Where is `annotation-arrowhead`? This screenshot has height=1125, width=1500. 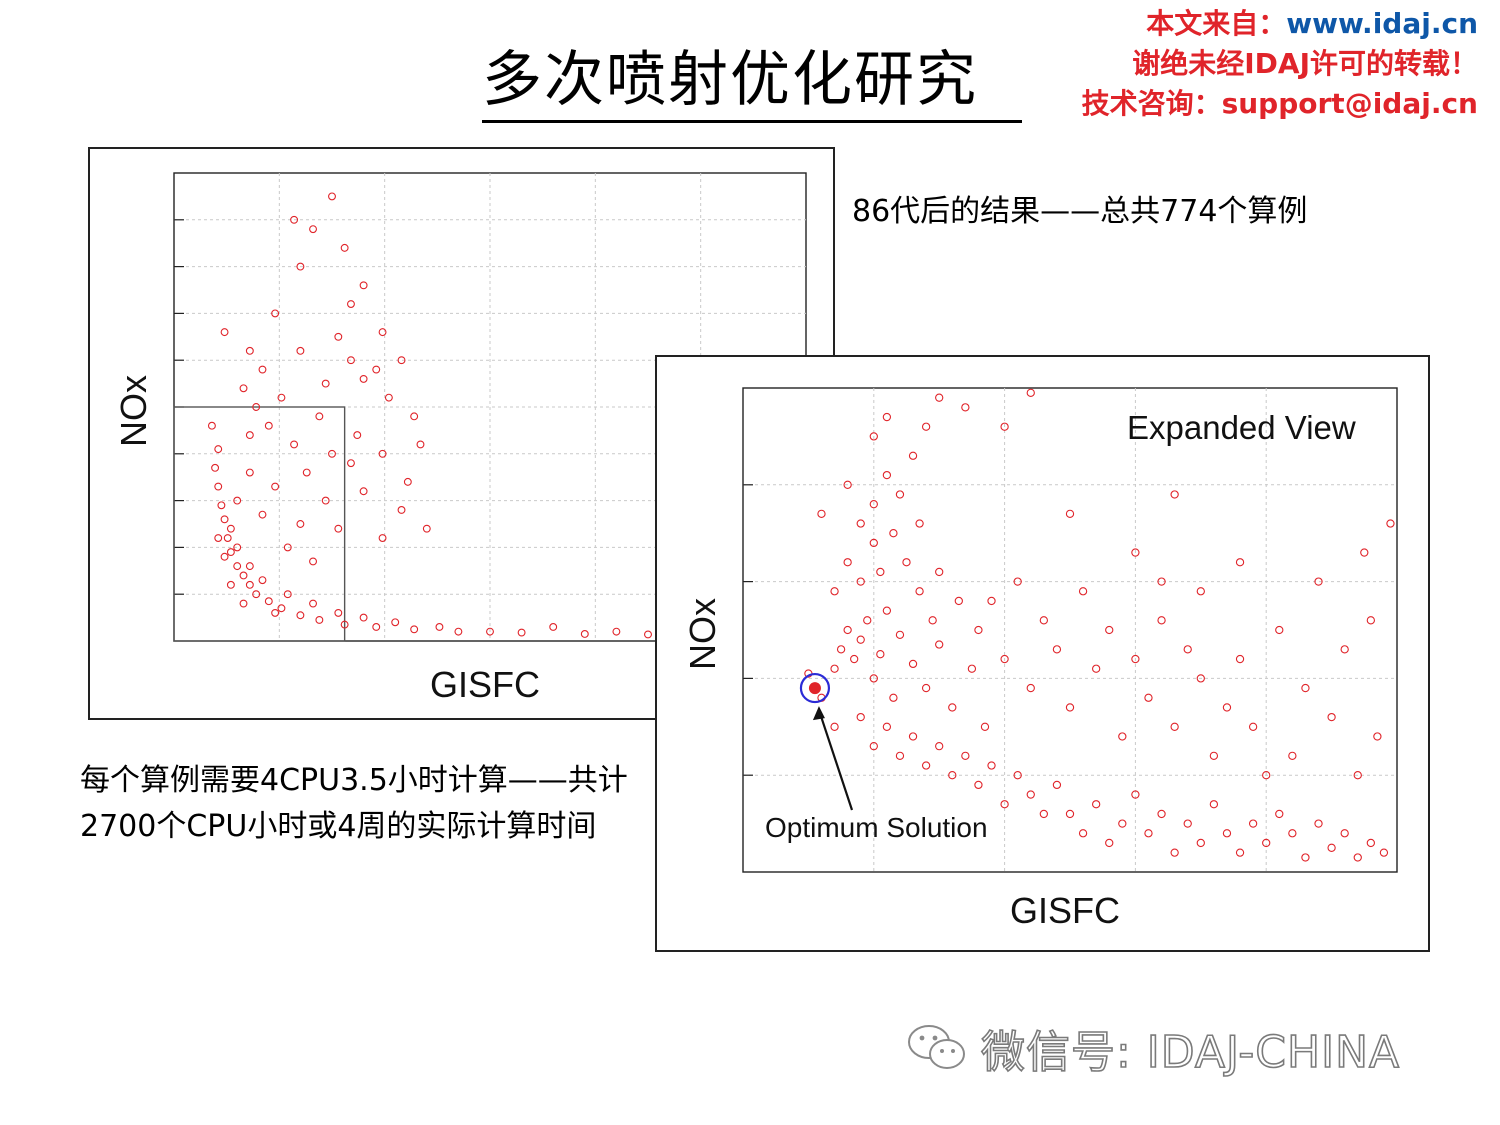 annotation-arrowhead is located at coordinates (818, 713).